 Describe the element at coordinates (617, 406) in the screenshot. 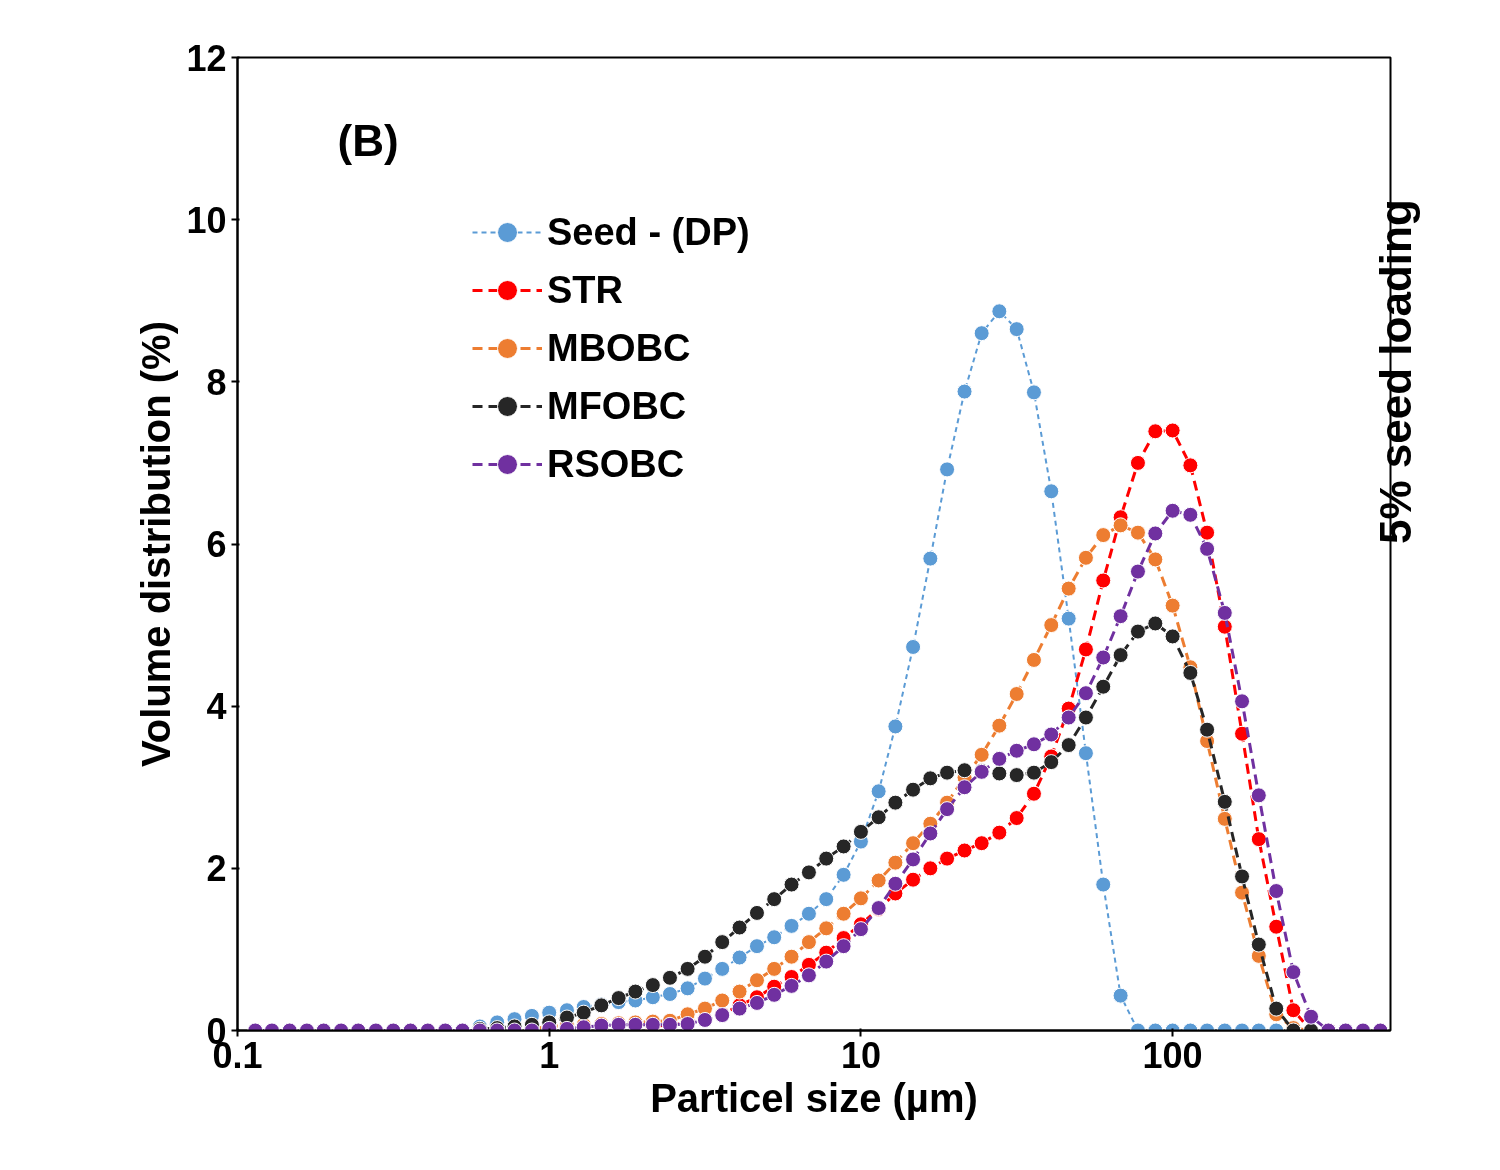

I see `legend-label: MFOBC` at that location.